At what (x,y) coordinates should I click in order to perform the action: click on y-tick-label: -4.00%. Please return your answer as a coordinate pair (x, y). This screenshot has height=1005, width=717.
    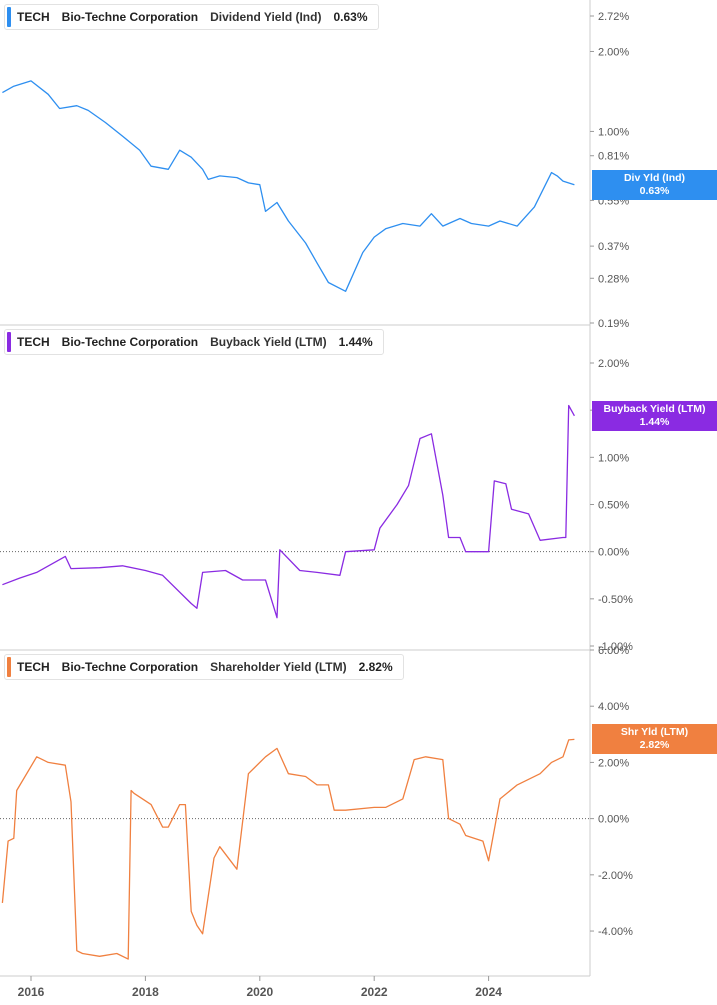
    Looking at the image, I should click on (615, 932).